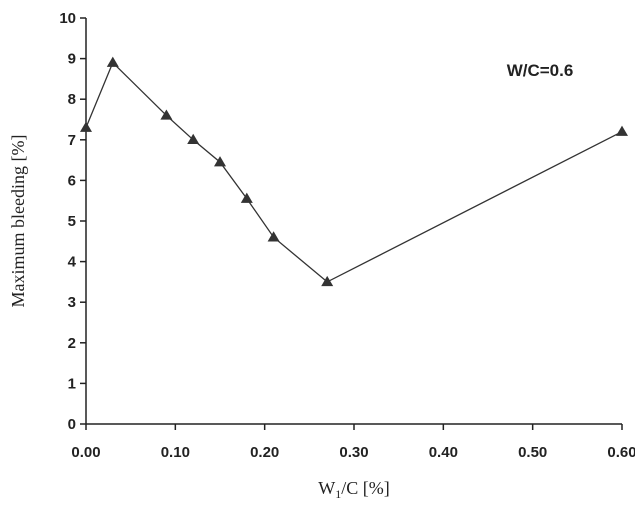  What do you see at coordinates (338, 494) in the screenshot?
I see `x-label-sub: 1` at bounding box center [338, 494].